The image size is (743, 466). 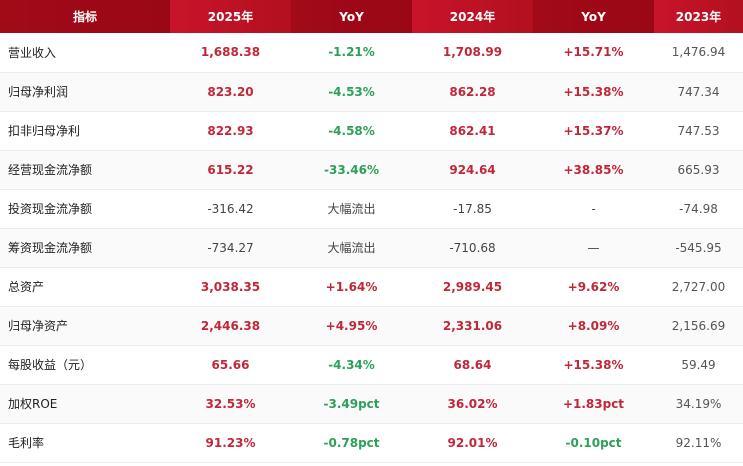 What do you see at coordinates (698, 247) in the screenshot?
I see `value-2023: -545.95` at bounding box center [698, 247].